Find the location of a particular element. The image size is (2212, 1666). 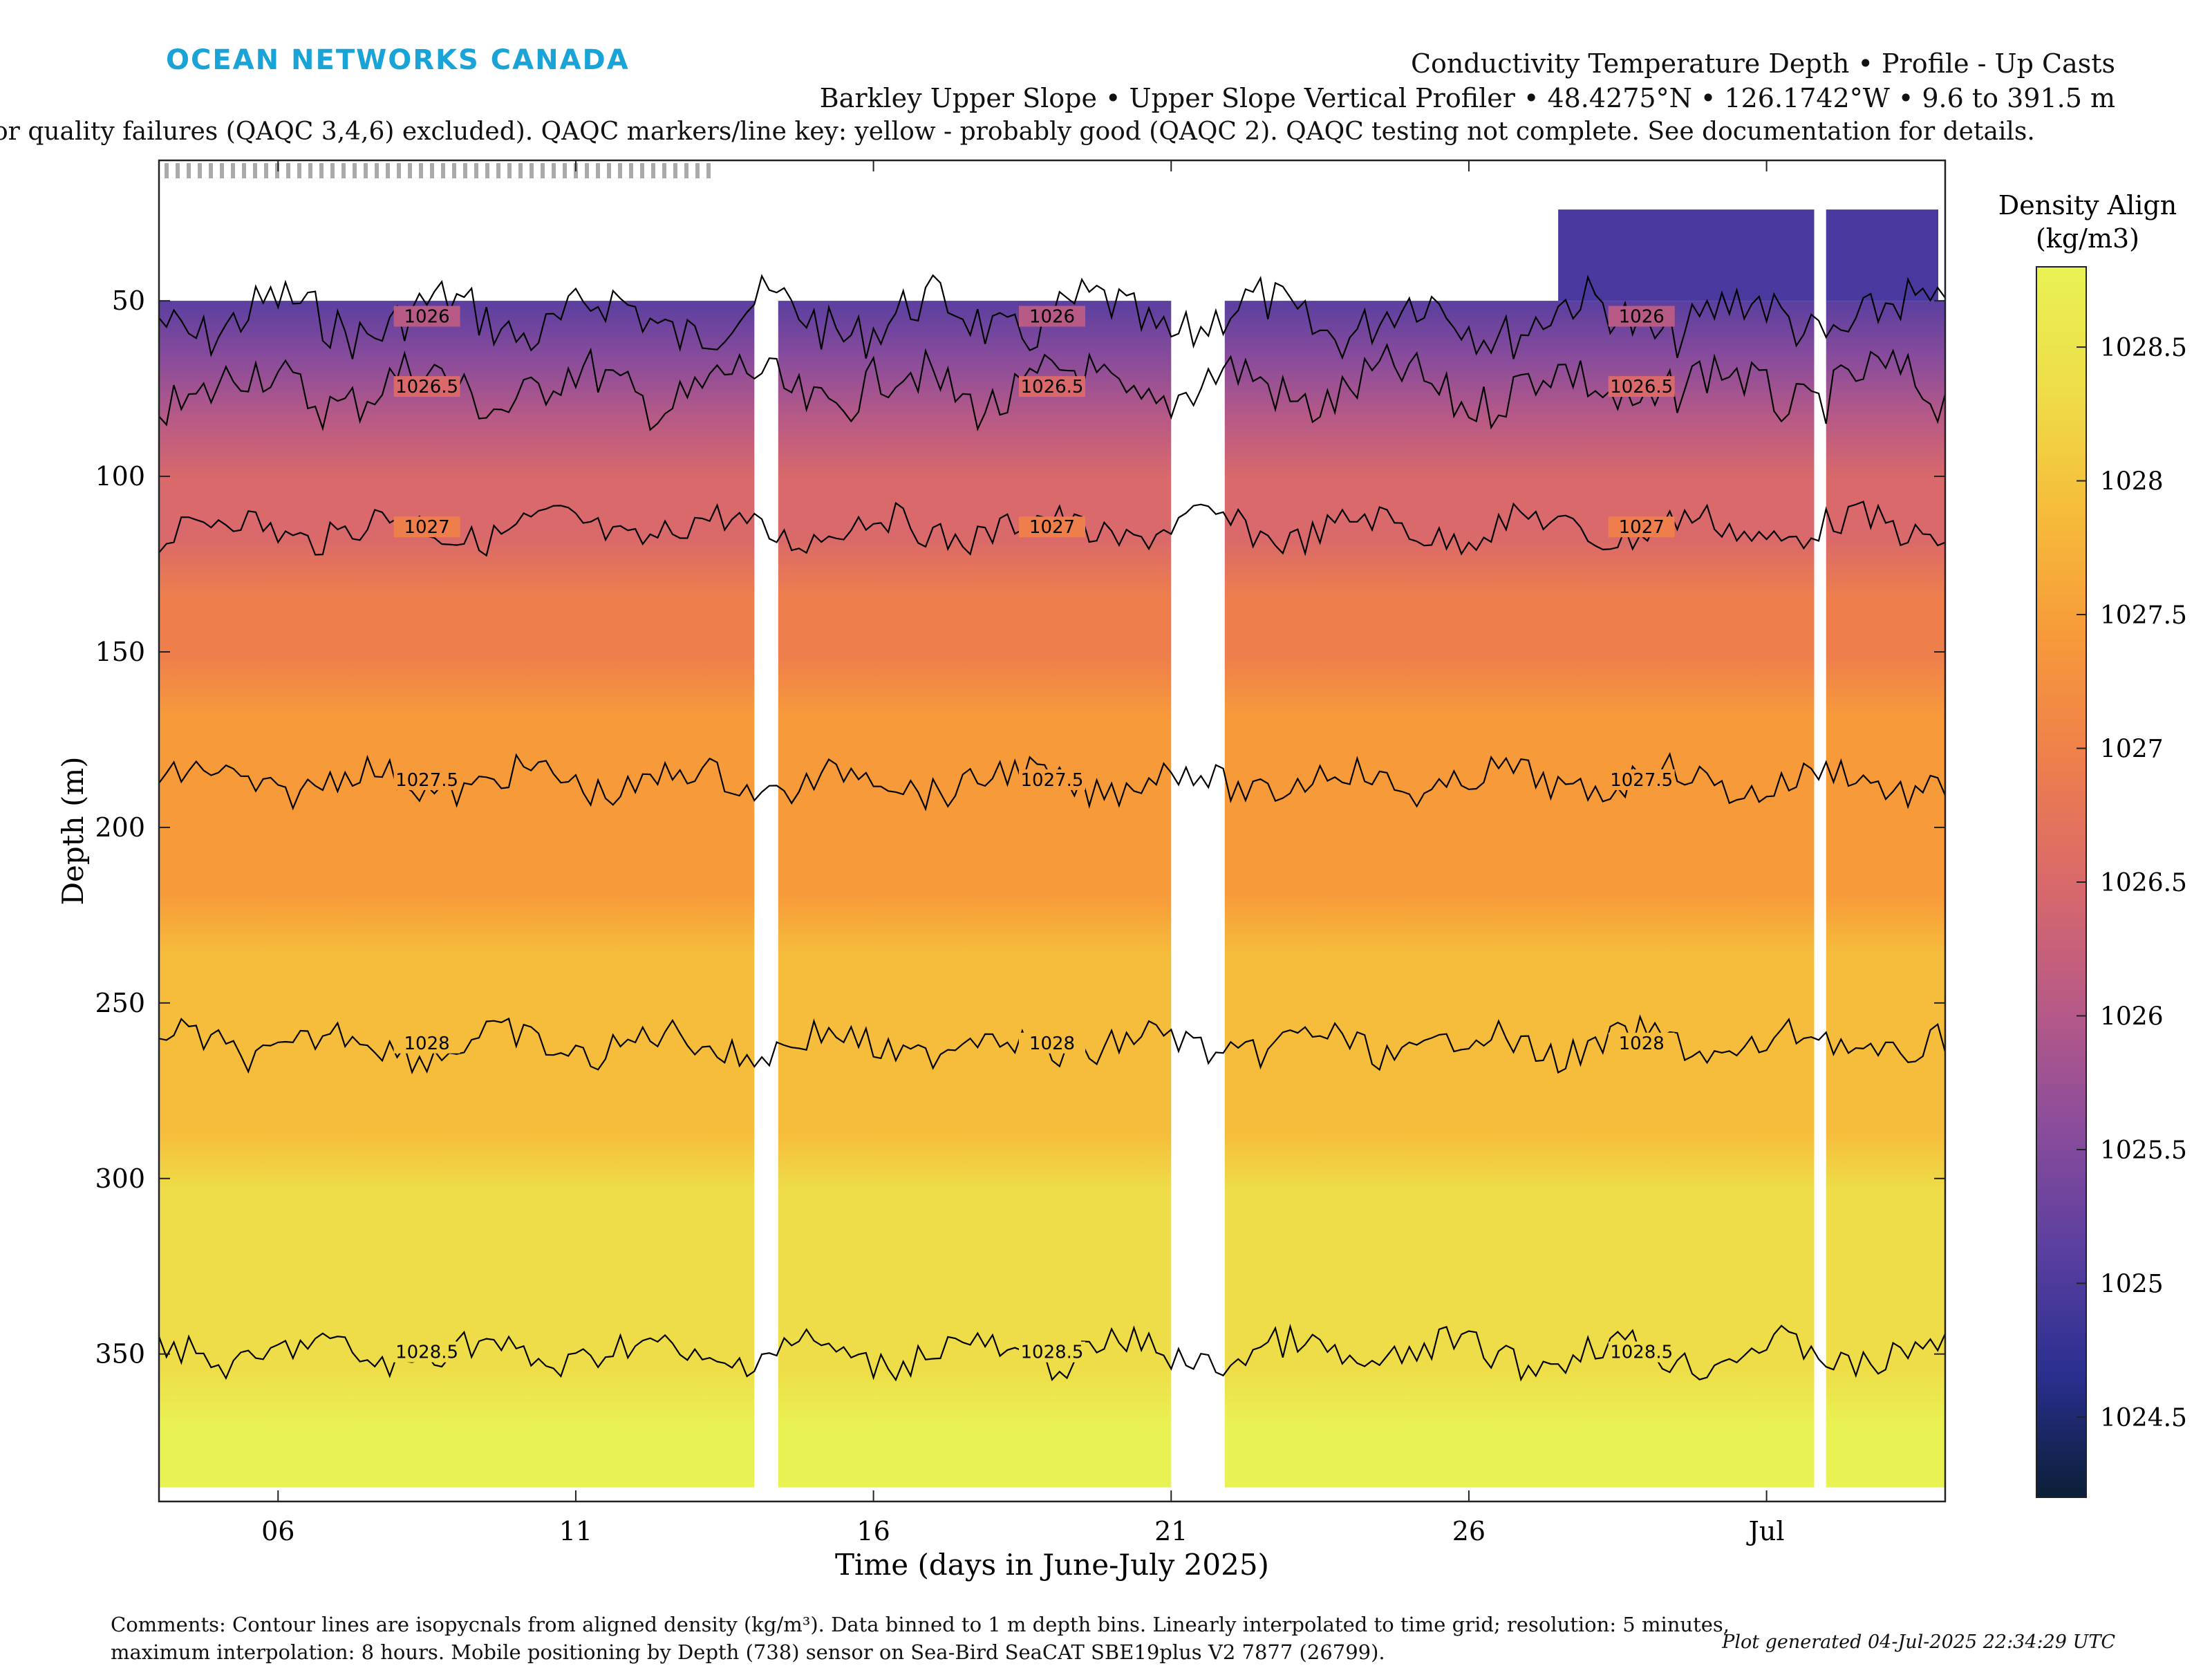

y-tick-label: 200 is located at coordinates (120, 827).